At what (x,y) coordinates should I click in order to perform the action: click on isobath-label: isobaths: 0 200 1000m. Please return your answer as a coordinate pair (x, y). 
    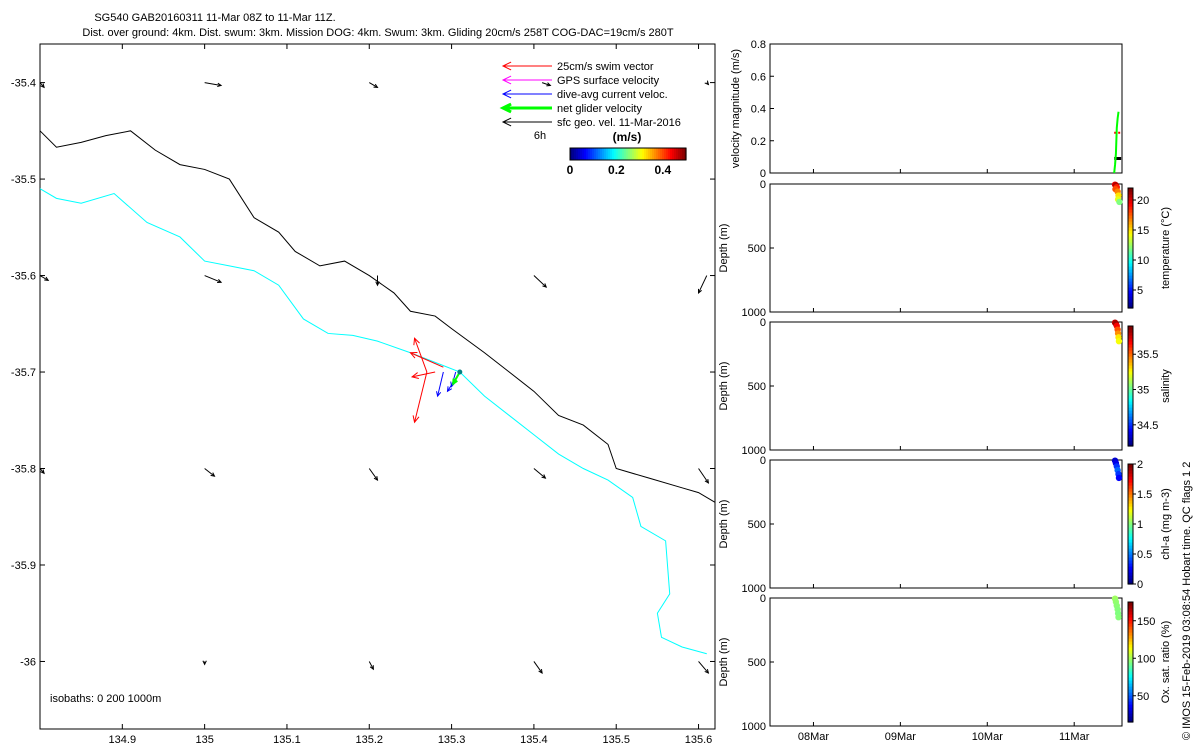
    Looking at the image, I should click on (105, 699).